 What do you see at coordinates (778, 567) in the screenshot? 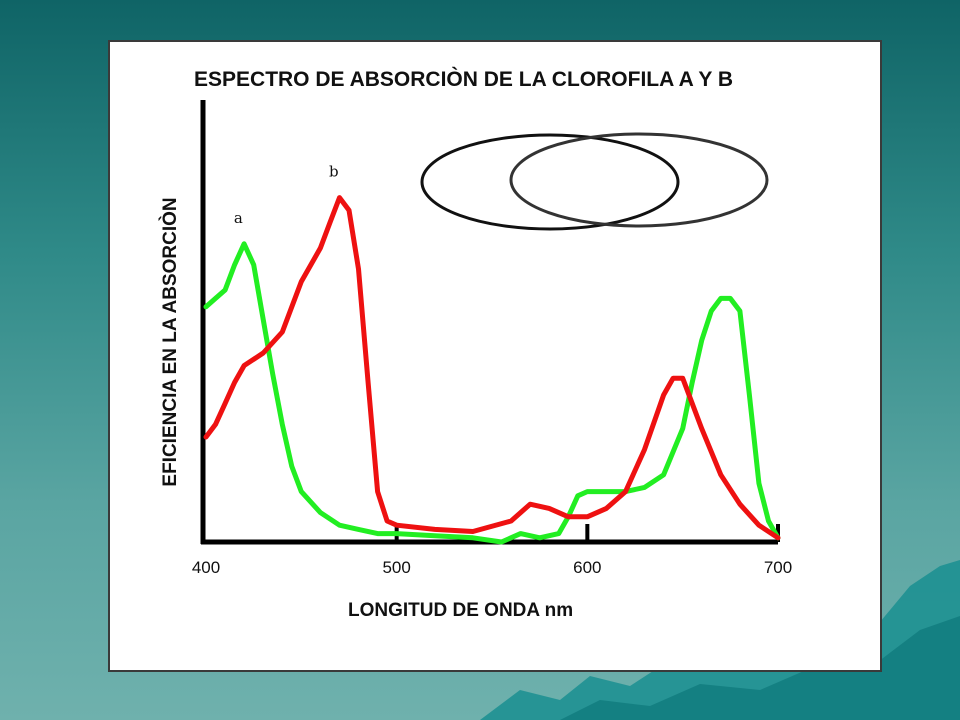
I see `x-tick-label-700: 700` at bounding box center [778, 567].